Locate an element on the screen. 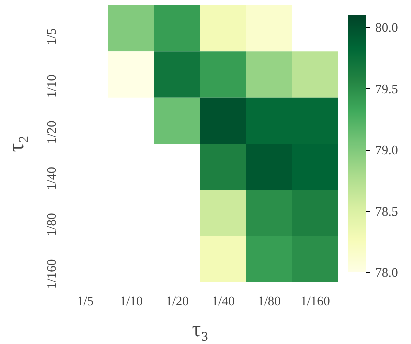 Image resolution: width=411 pixels, height=344 pixels. x-tick-label: 1/5 is located at coordinates (85, 301).